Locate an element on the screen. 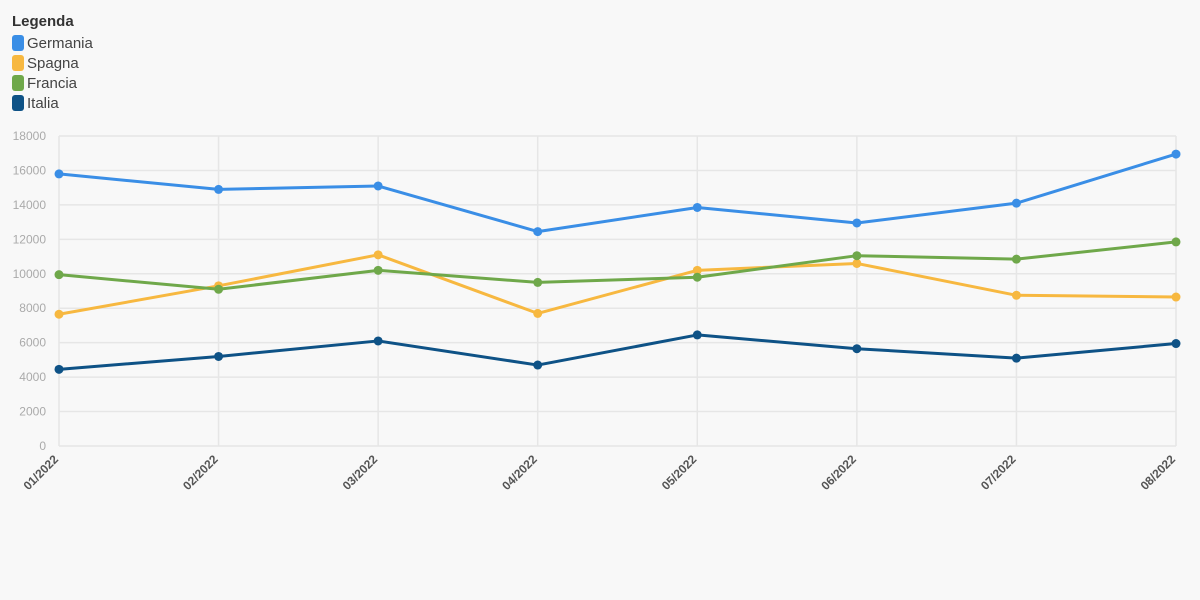  legend-item-francia: Francia is located at coordinates (52, 83).